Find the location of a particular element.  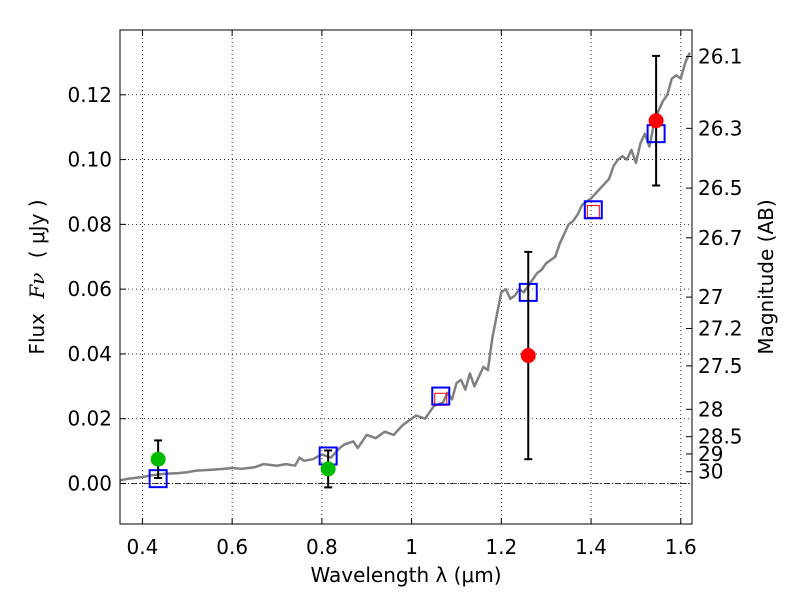

y2-tick-label: 28.5 is located at coordinates (720, 437).